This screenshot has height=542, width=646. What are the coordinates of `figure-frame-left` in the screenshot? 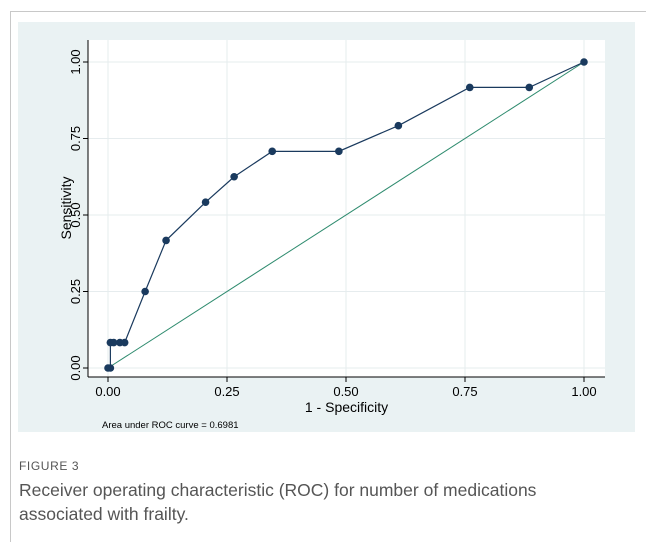 It's located at (10, 276).